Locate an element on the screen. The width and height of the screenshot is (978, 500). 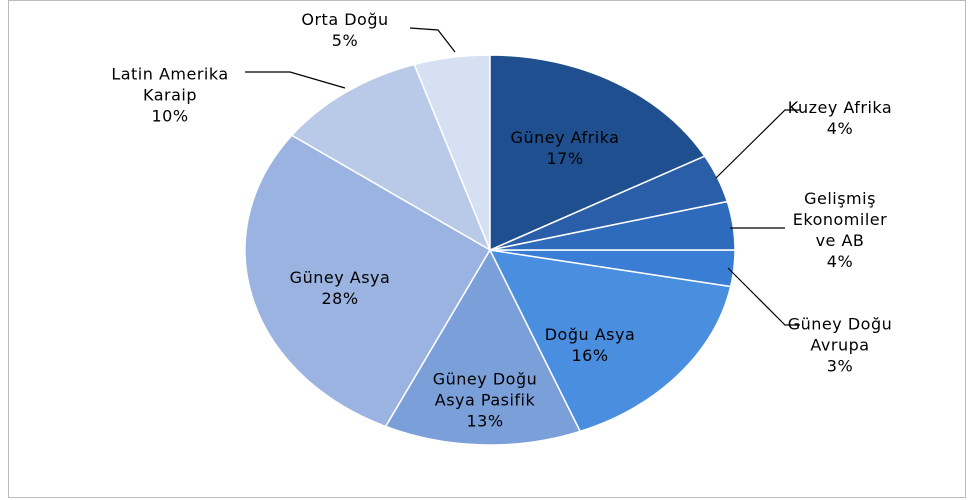
category-label: Doğu Asya is located at coordinates (590, 334).